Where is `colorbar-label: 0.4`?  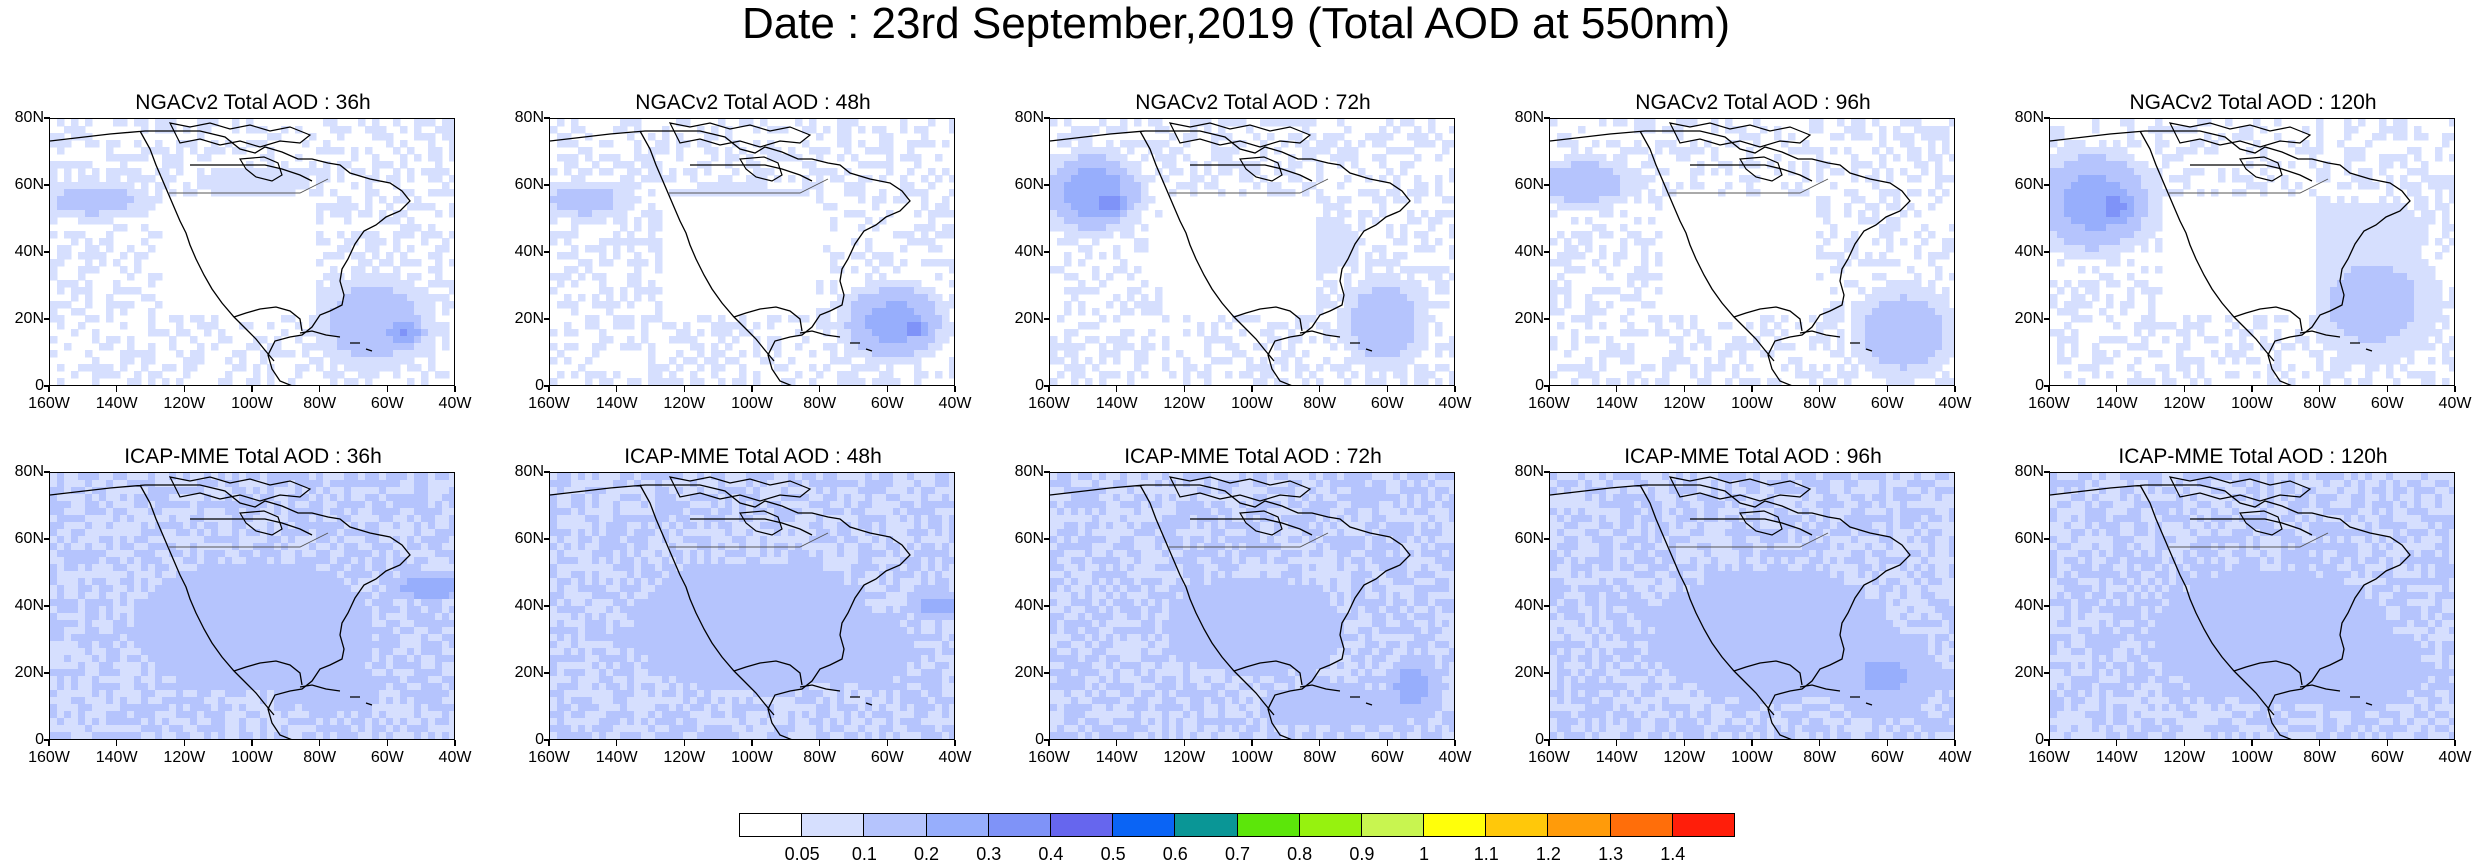 colorbar-label: 0.4 is located at coordinates (1051, 854).